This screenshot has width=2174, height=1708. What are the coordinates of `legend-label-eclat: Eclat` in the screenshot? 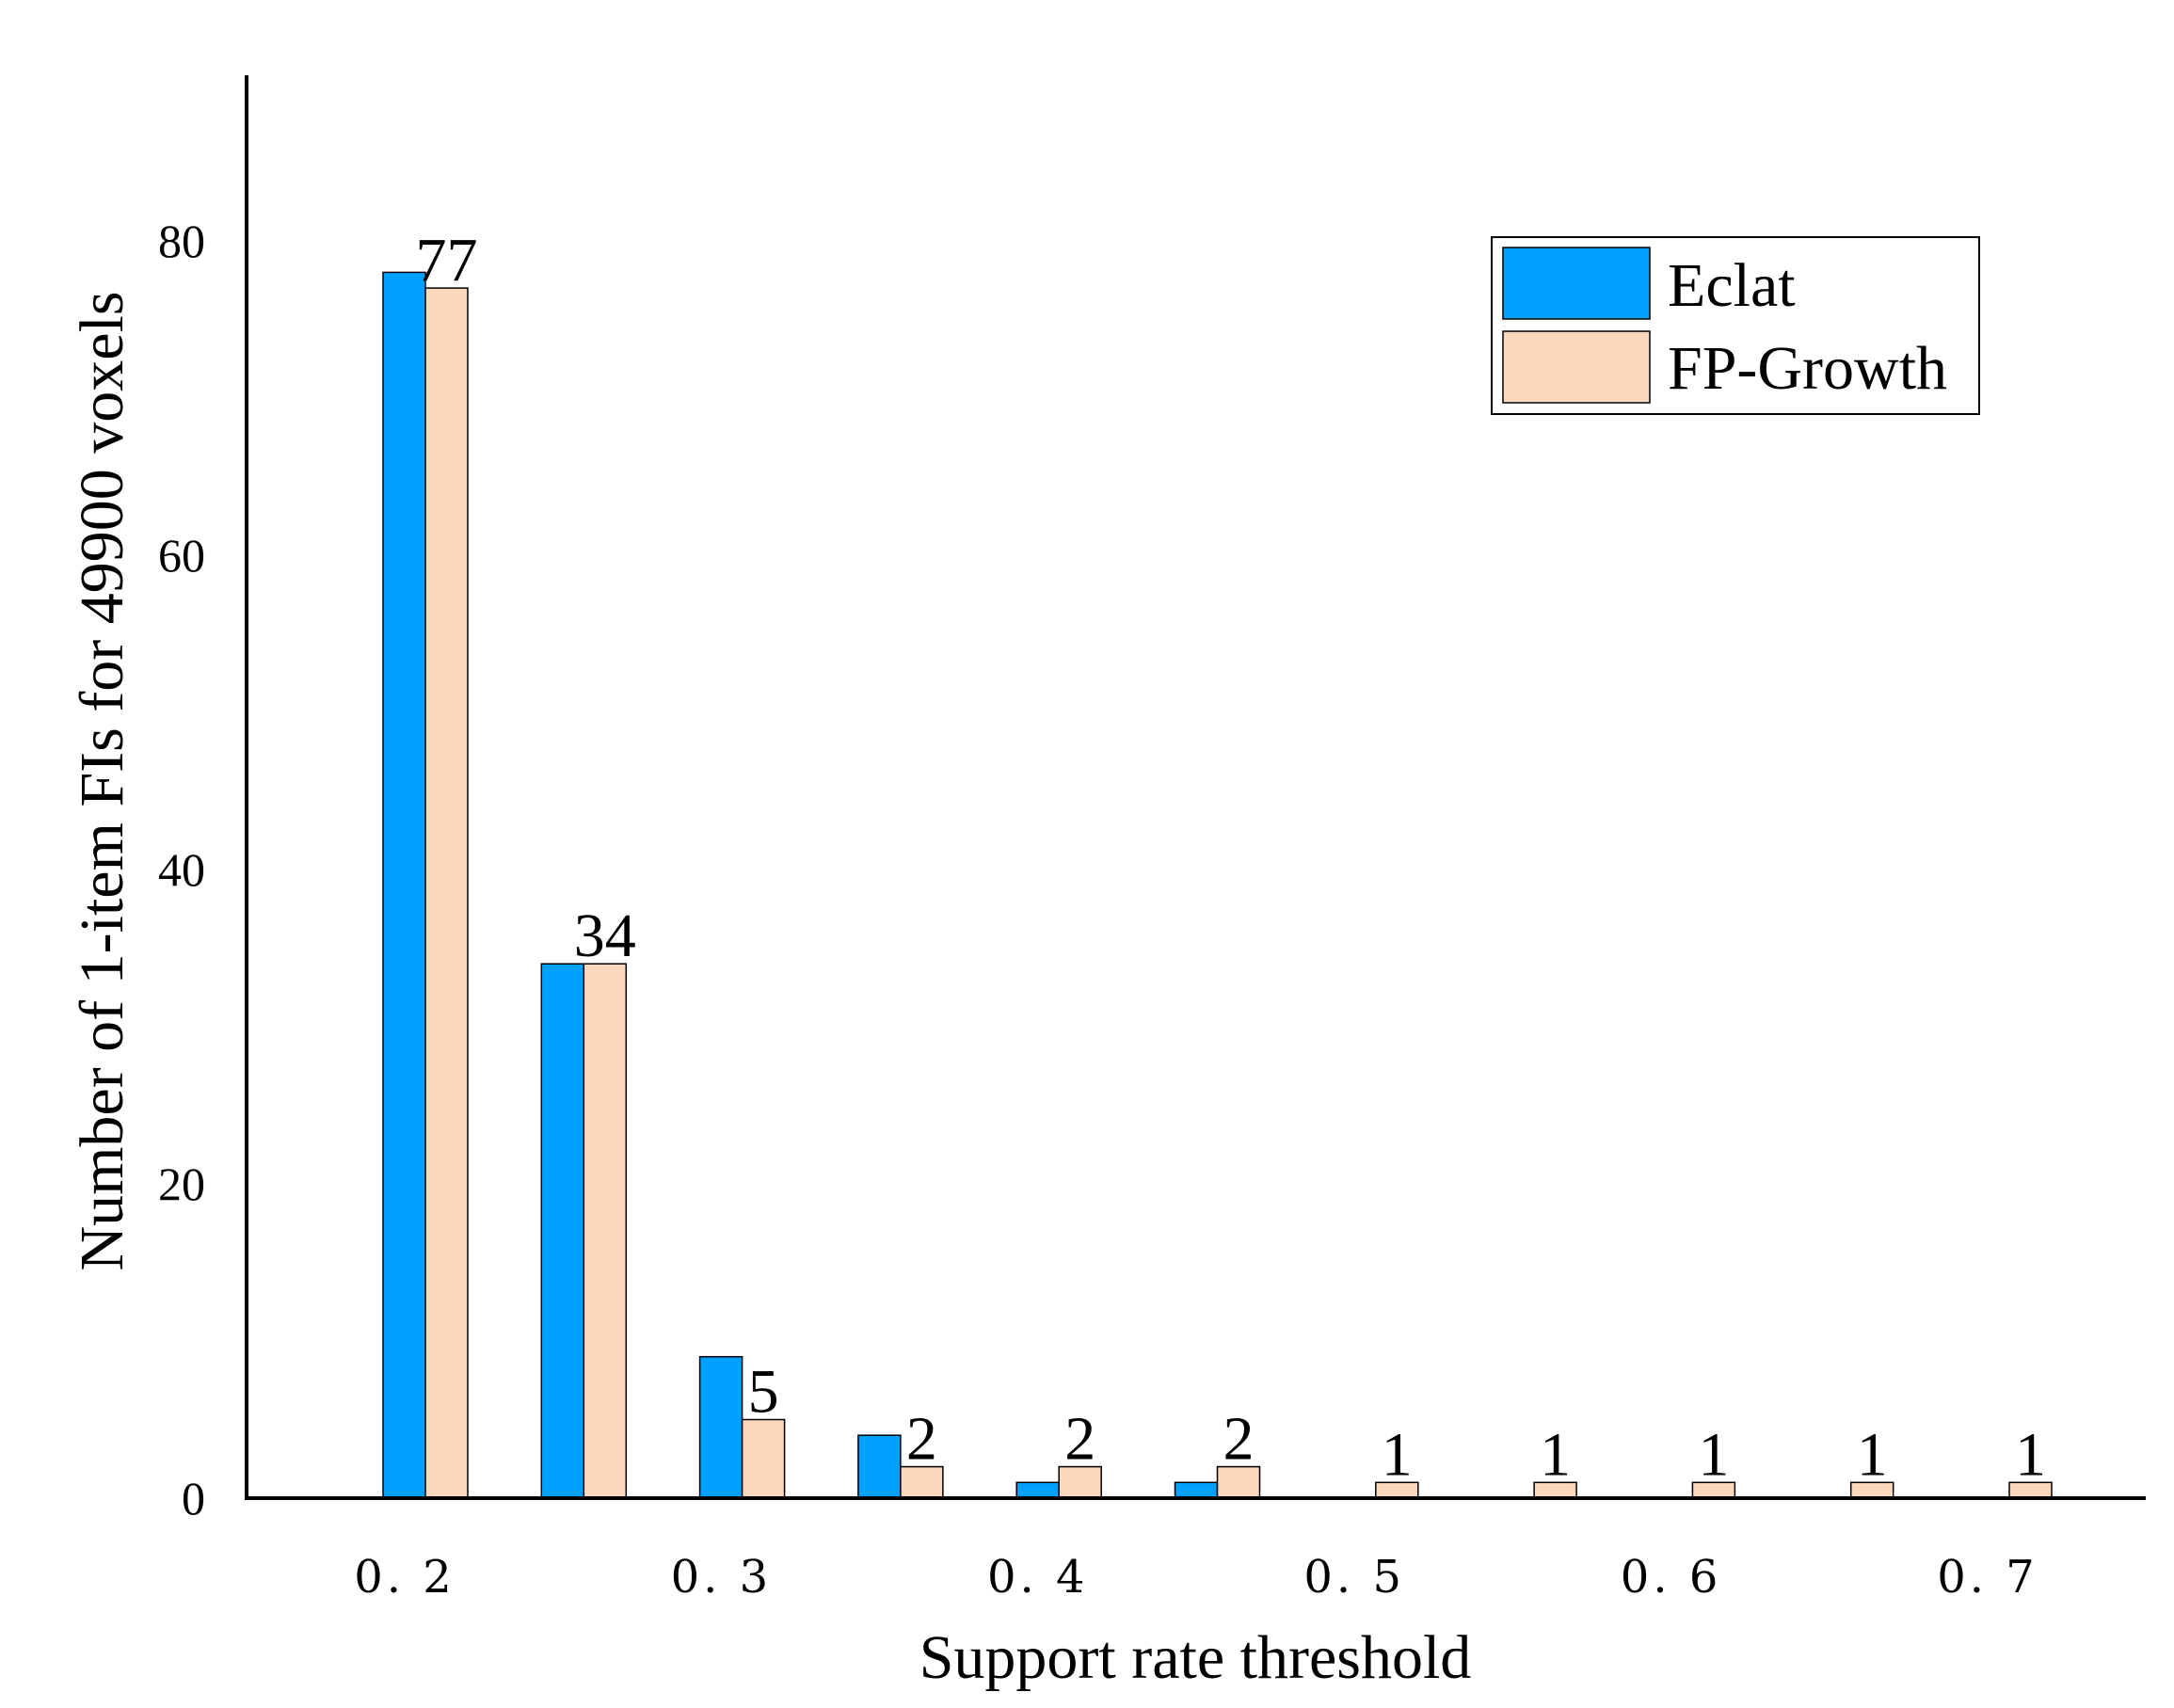 It's located at (1732, 285).